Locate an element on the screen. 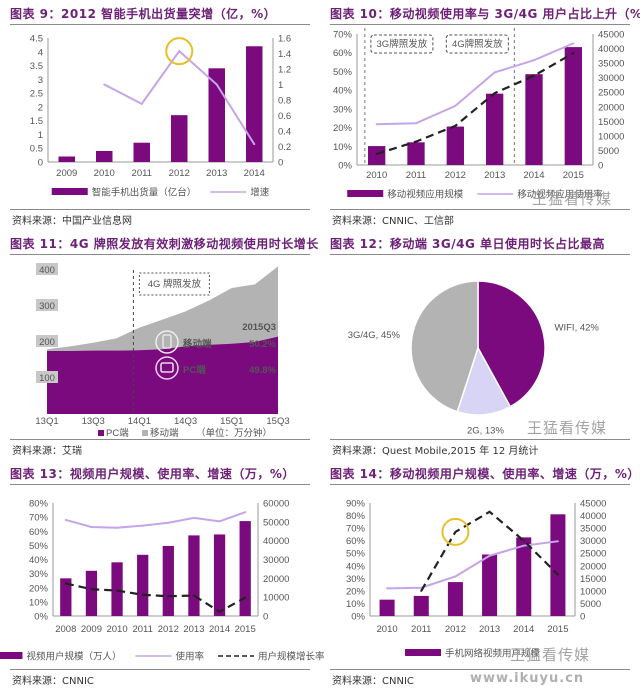 This screenshot has height=694, width=640. right-axis-tick-label: 40000 is located at coordinates (611, 49).